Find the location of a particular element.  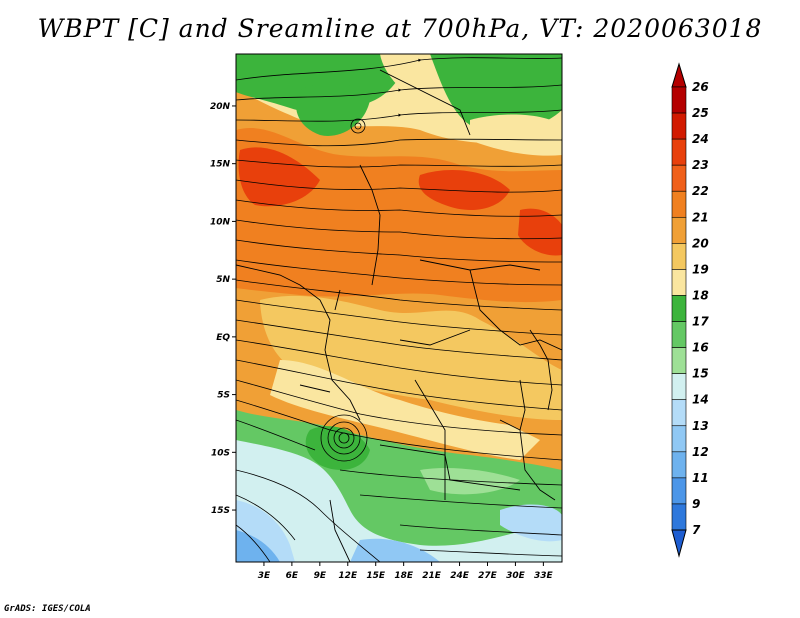

lon-tick-label: 3E is located at coordinates (264, 576).